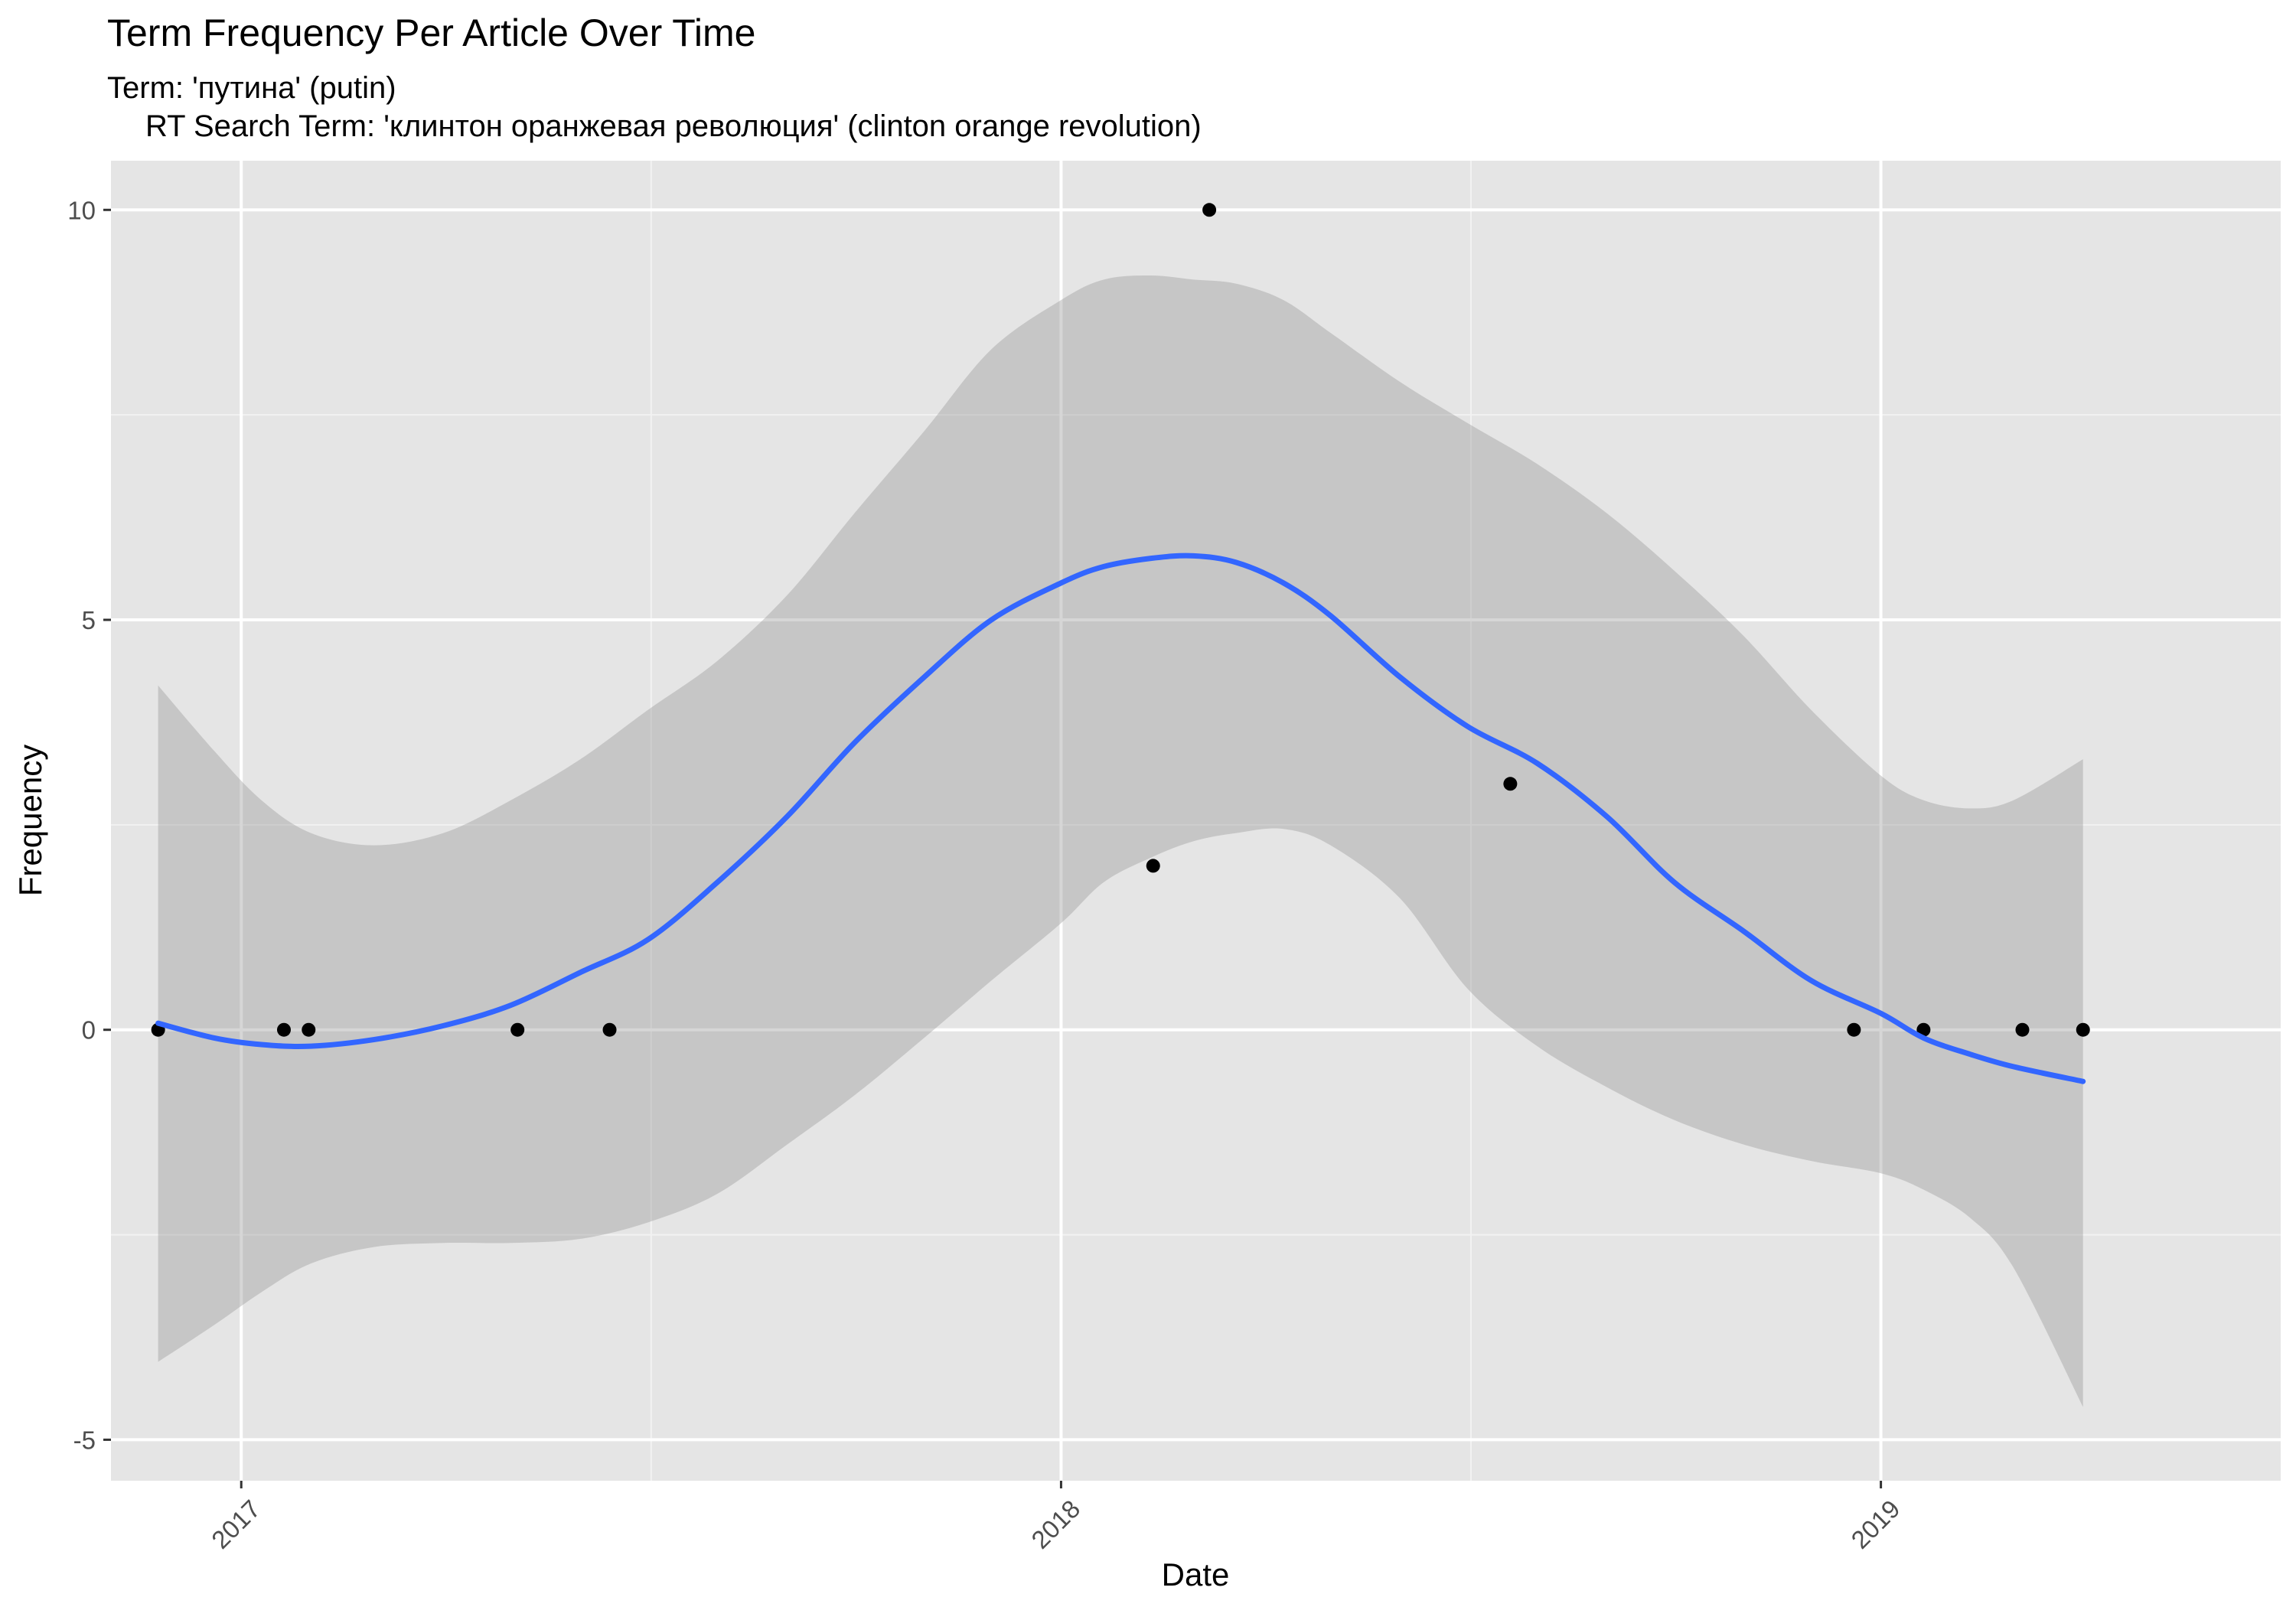 The width and height of the screenshot is (2296, 1607). I want to click on x-axis-title: Date, so click(1196, 1574).